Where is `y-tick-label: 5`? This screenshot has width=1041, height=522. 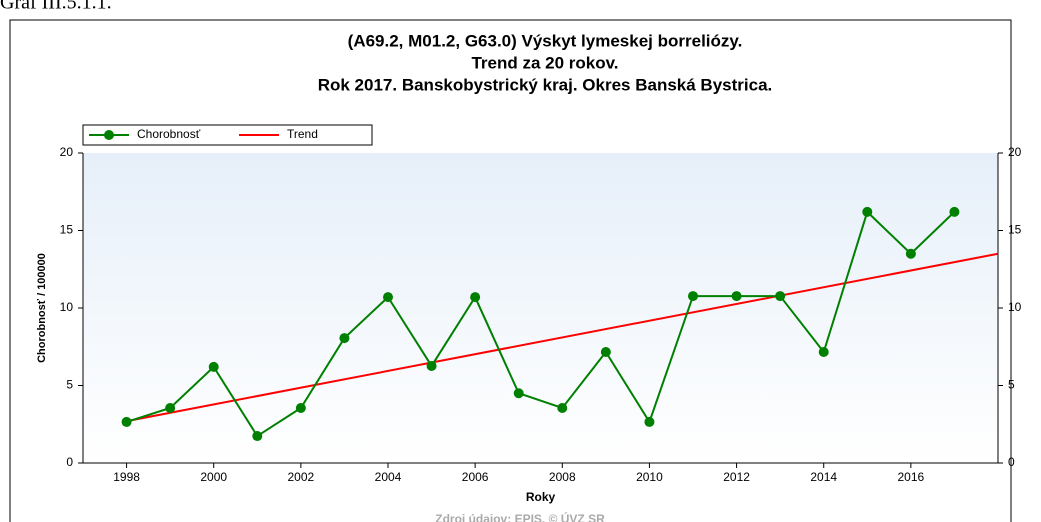
y-tick-label: 5 is located at coordinates (69, 385).